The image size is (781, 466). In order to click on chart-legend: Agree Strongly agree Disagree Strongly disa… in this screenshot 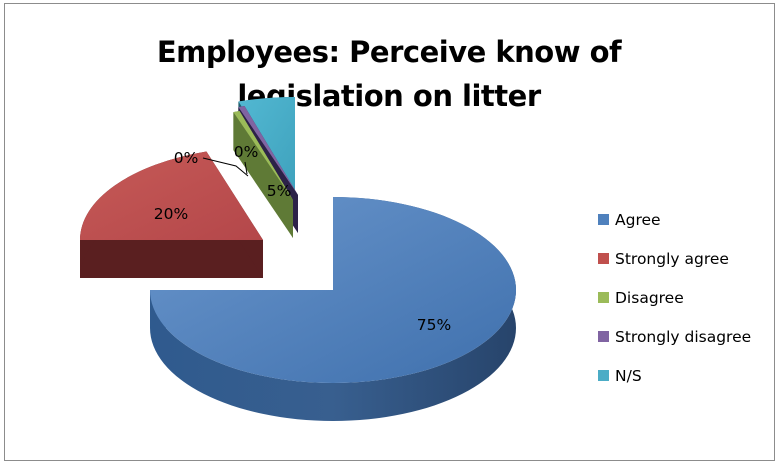, I will do `click(685, 303)`.